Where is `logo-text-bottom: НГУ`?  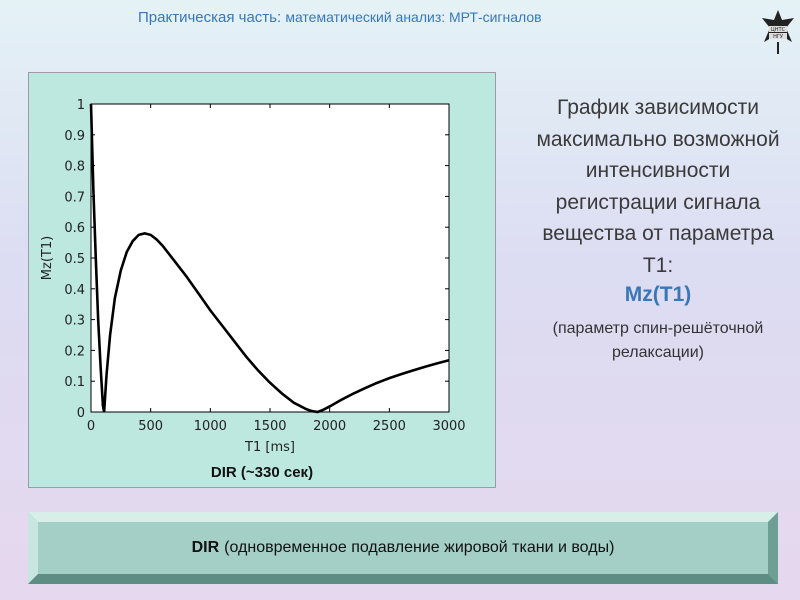 logo-text-bottom: НГУ is located at coordinates (778, 37).